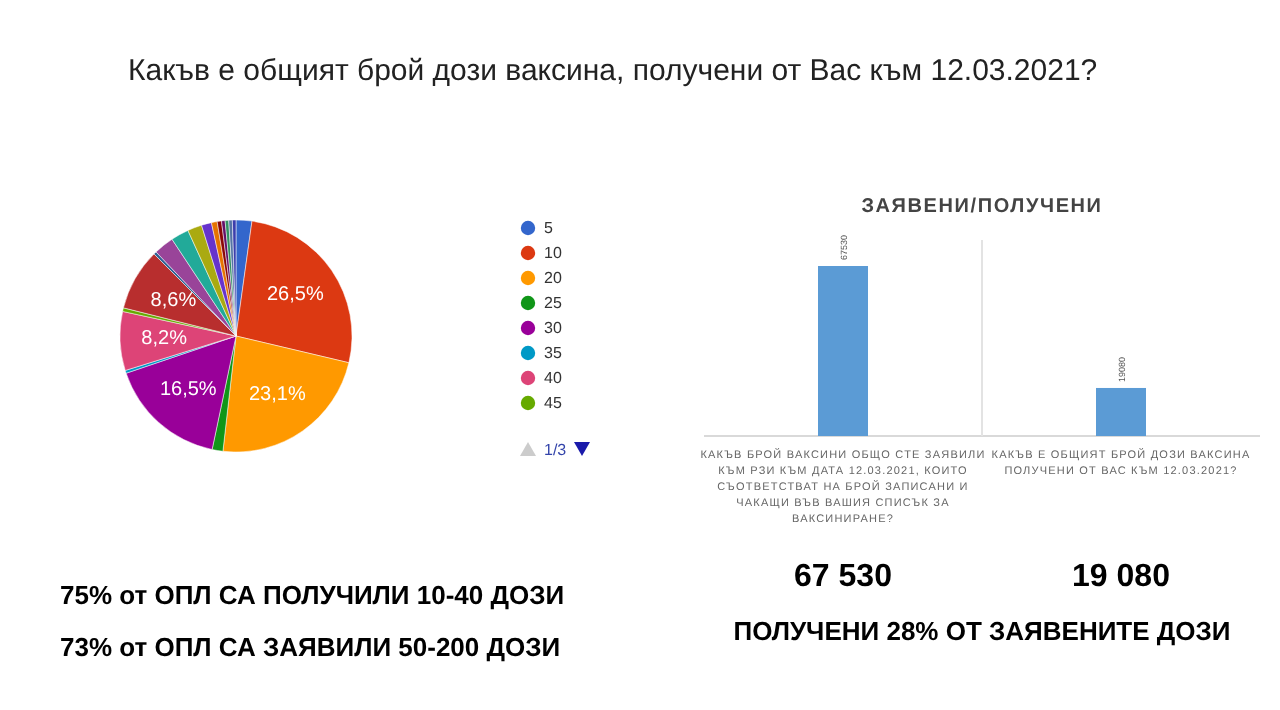  Describe the element at coordinates (553, 303) in the screenshot. I see `legend-label: 25` at that location.